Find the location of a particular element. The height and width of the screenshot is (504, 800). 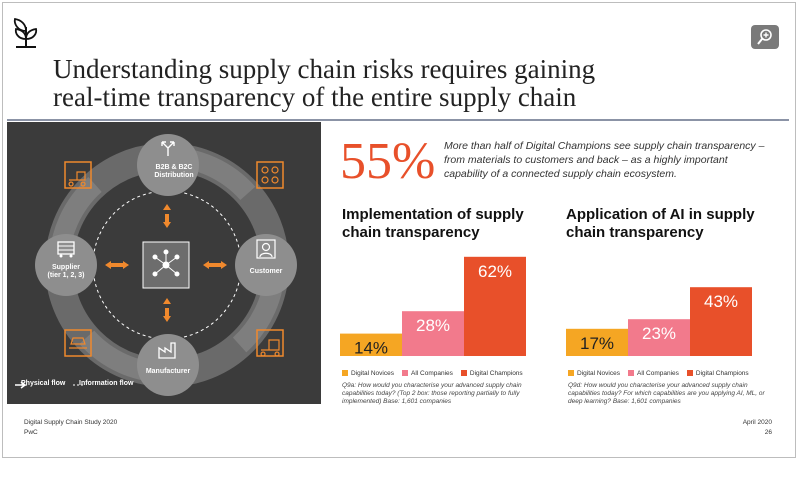

supplier-tier-label: (tier 1, 2, 3) is located at coordinates (66, 275).